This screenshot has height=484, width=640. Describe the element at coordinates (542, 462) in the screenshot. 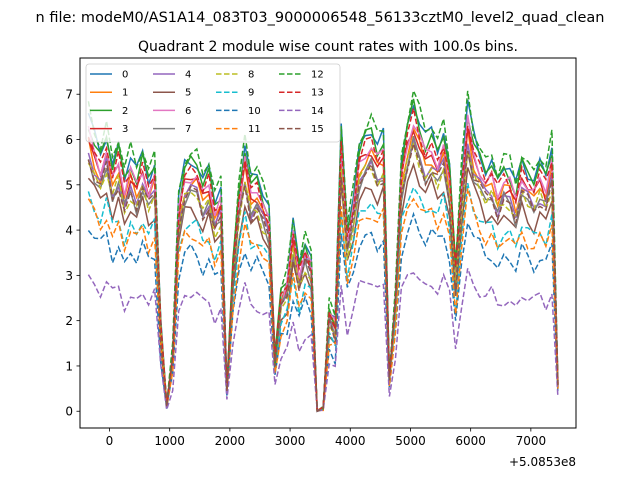

I see `x-offset-label: +5.0853e8` at that location.